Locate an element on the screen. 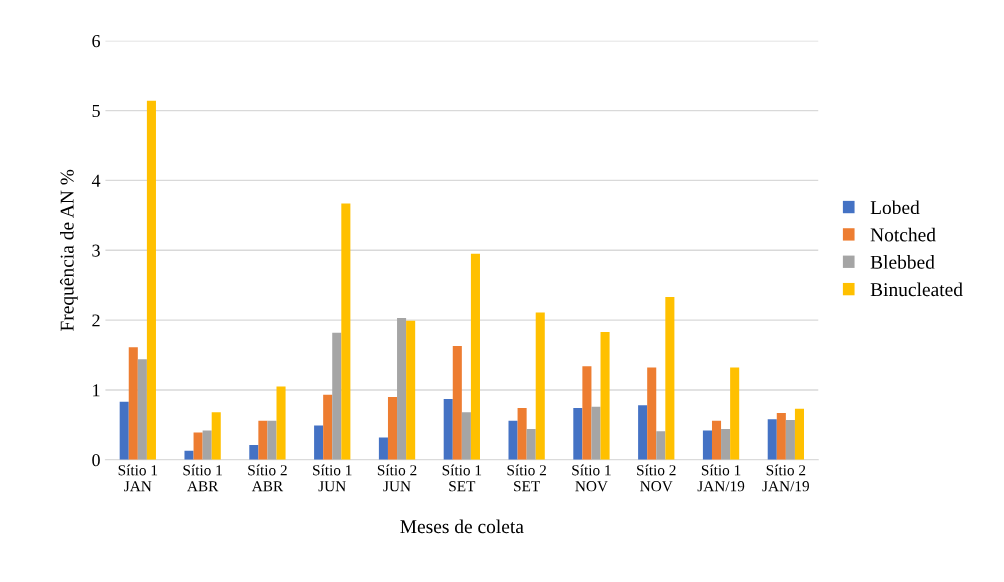  legend-label: Notched is located at coordinates (903, 234).